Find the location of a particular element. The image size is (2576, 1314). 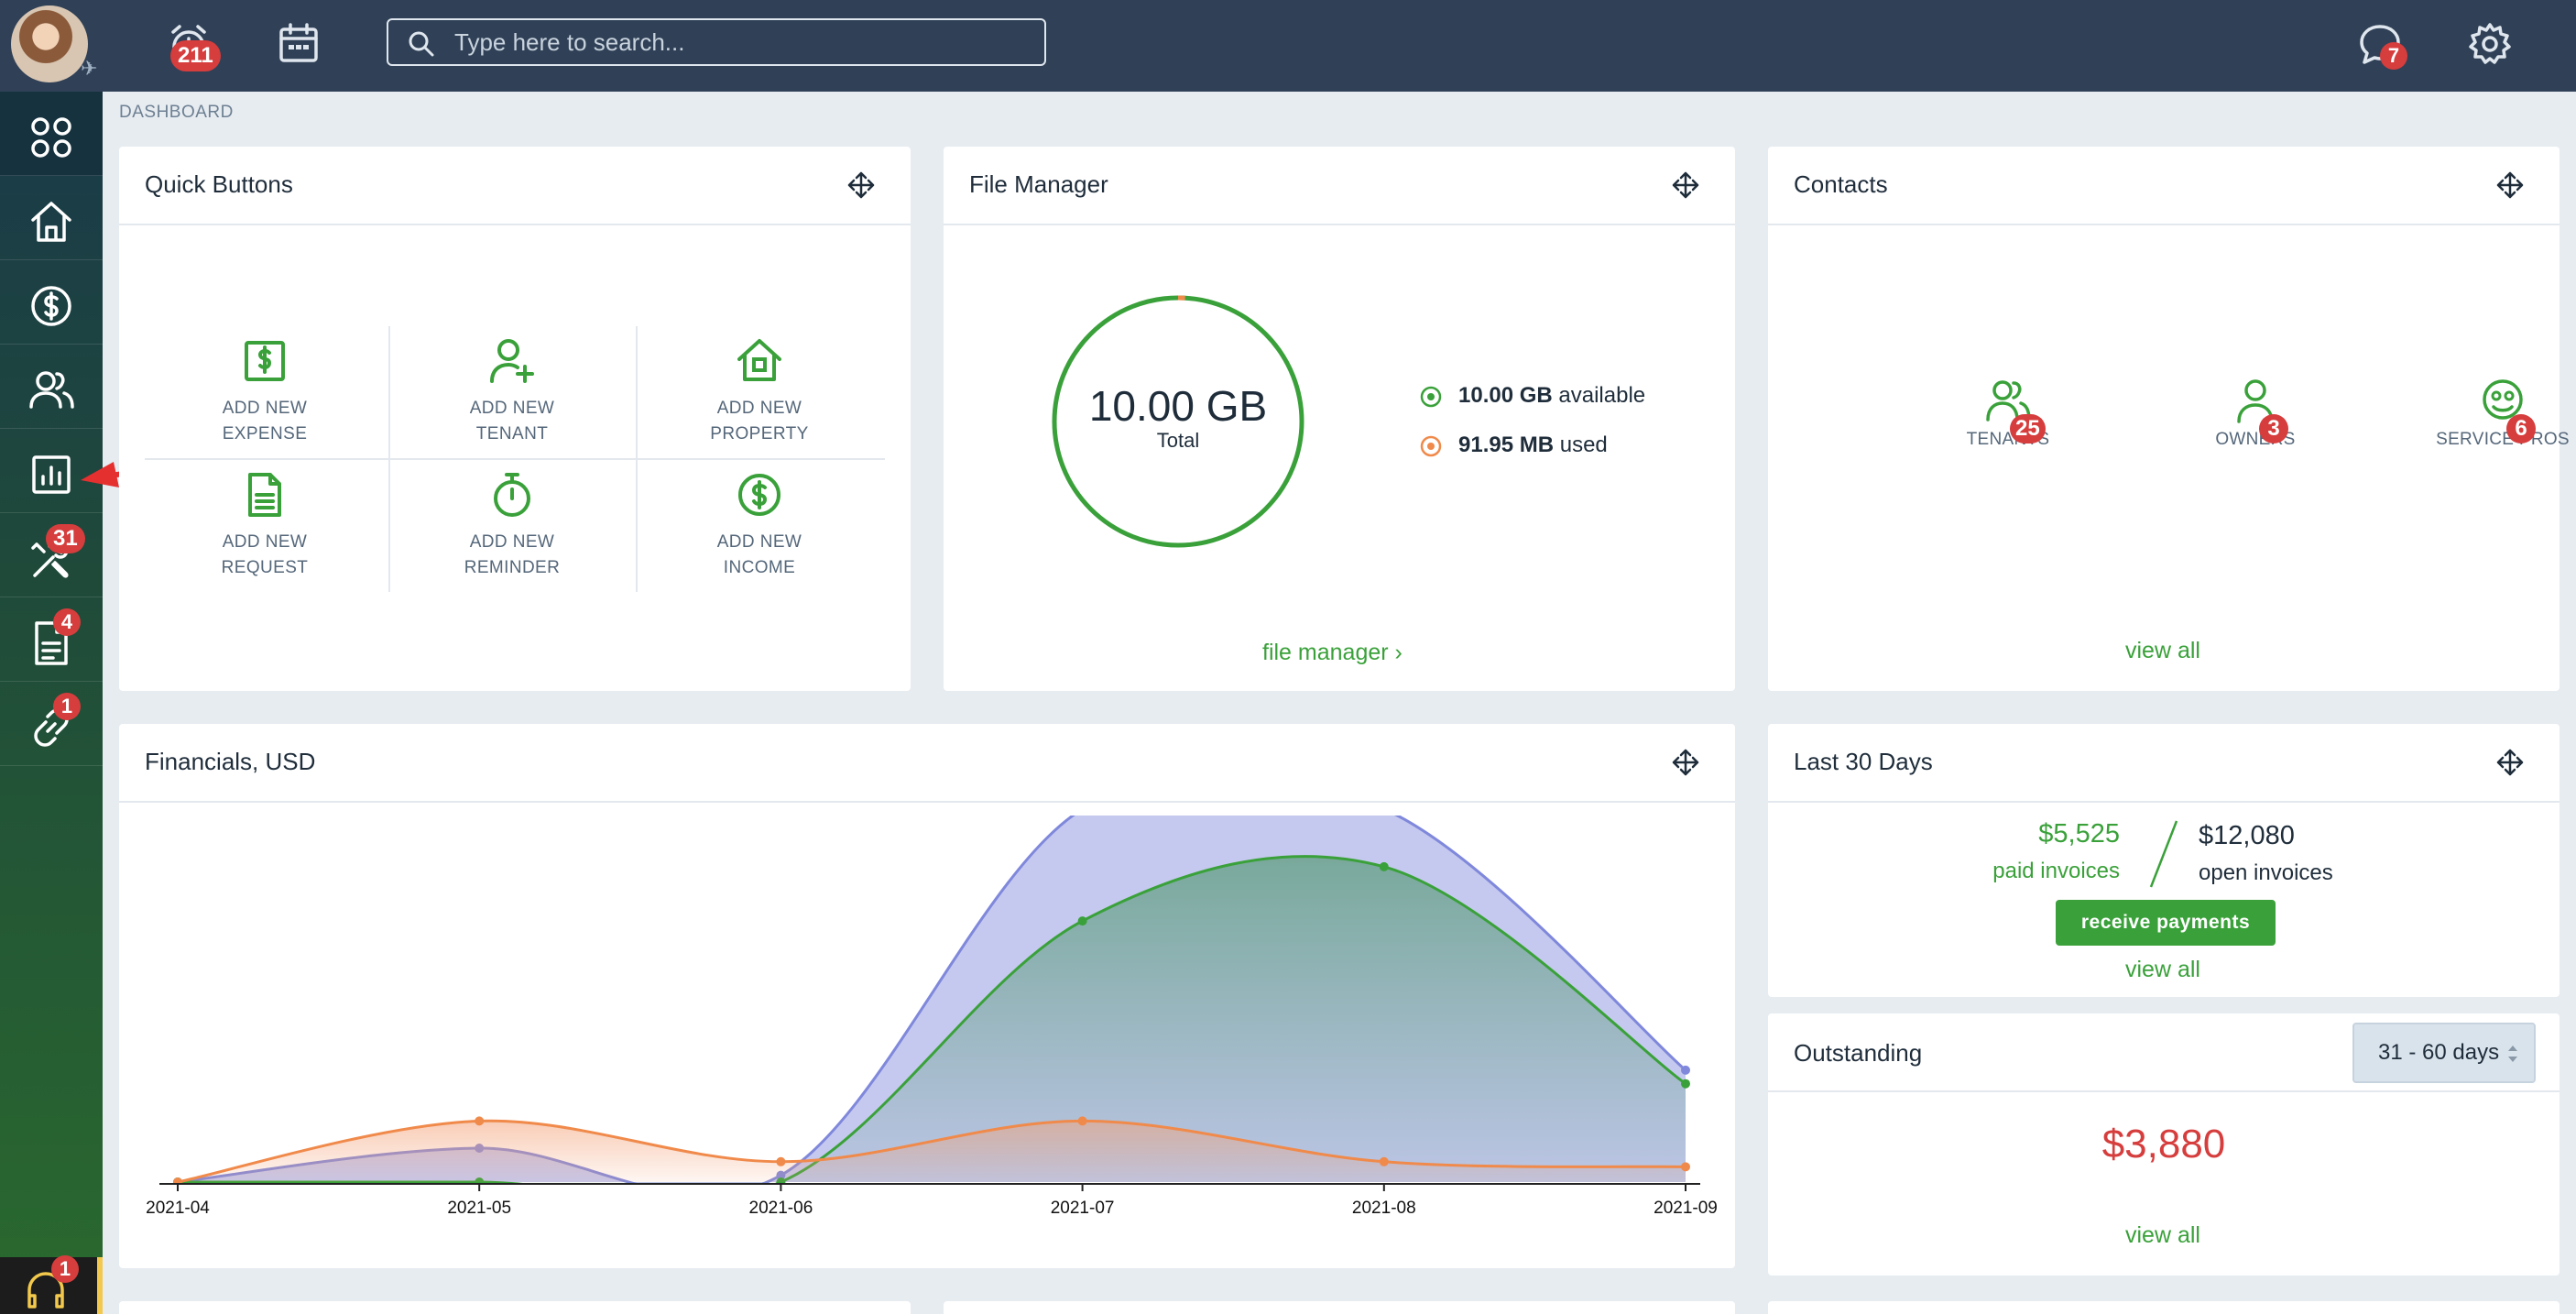

card-title: File Manager is located at coordinates (1038, 184).